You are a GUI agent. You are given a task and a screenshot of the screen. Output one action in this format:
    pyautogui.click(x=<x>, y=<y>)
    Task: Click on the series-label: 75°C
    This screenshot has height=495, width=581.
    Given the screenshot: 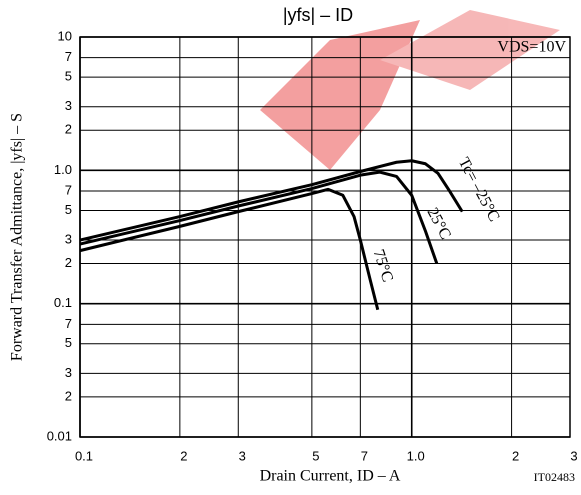 What is the action you would take?
    pyautogui.click(x=383, y=265)
    